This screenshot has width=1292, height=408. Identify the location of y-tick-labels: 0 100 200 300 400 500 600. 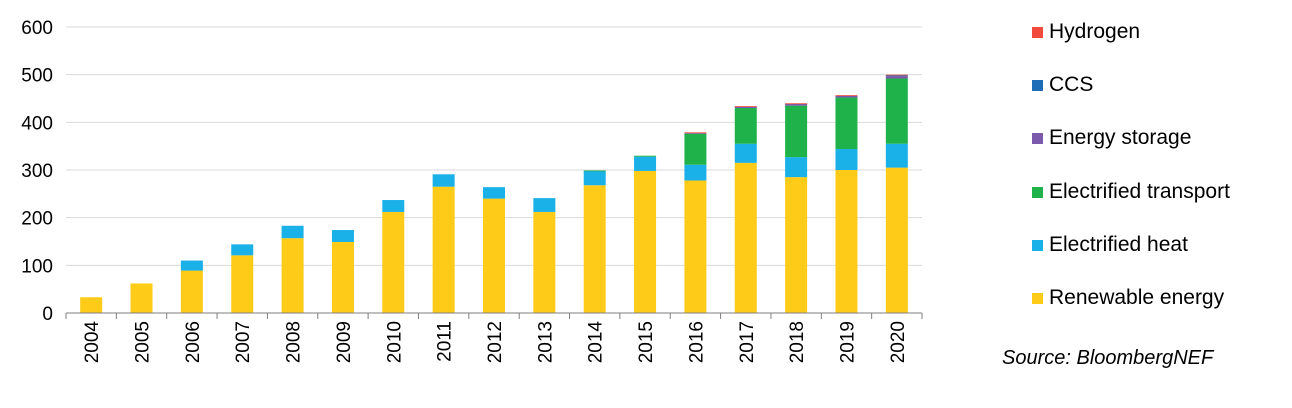
(37, 171).